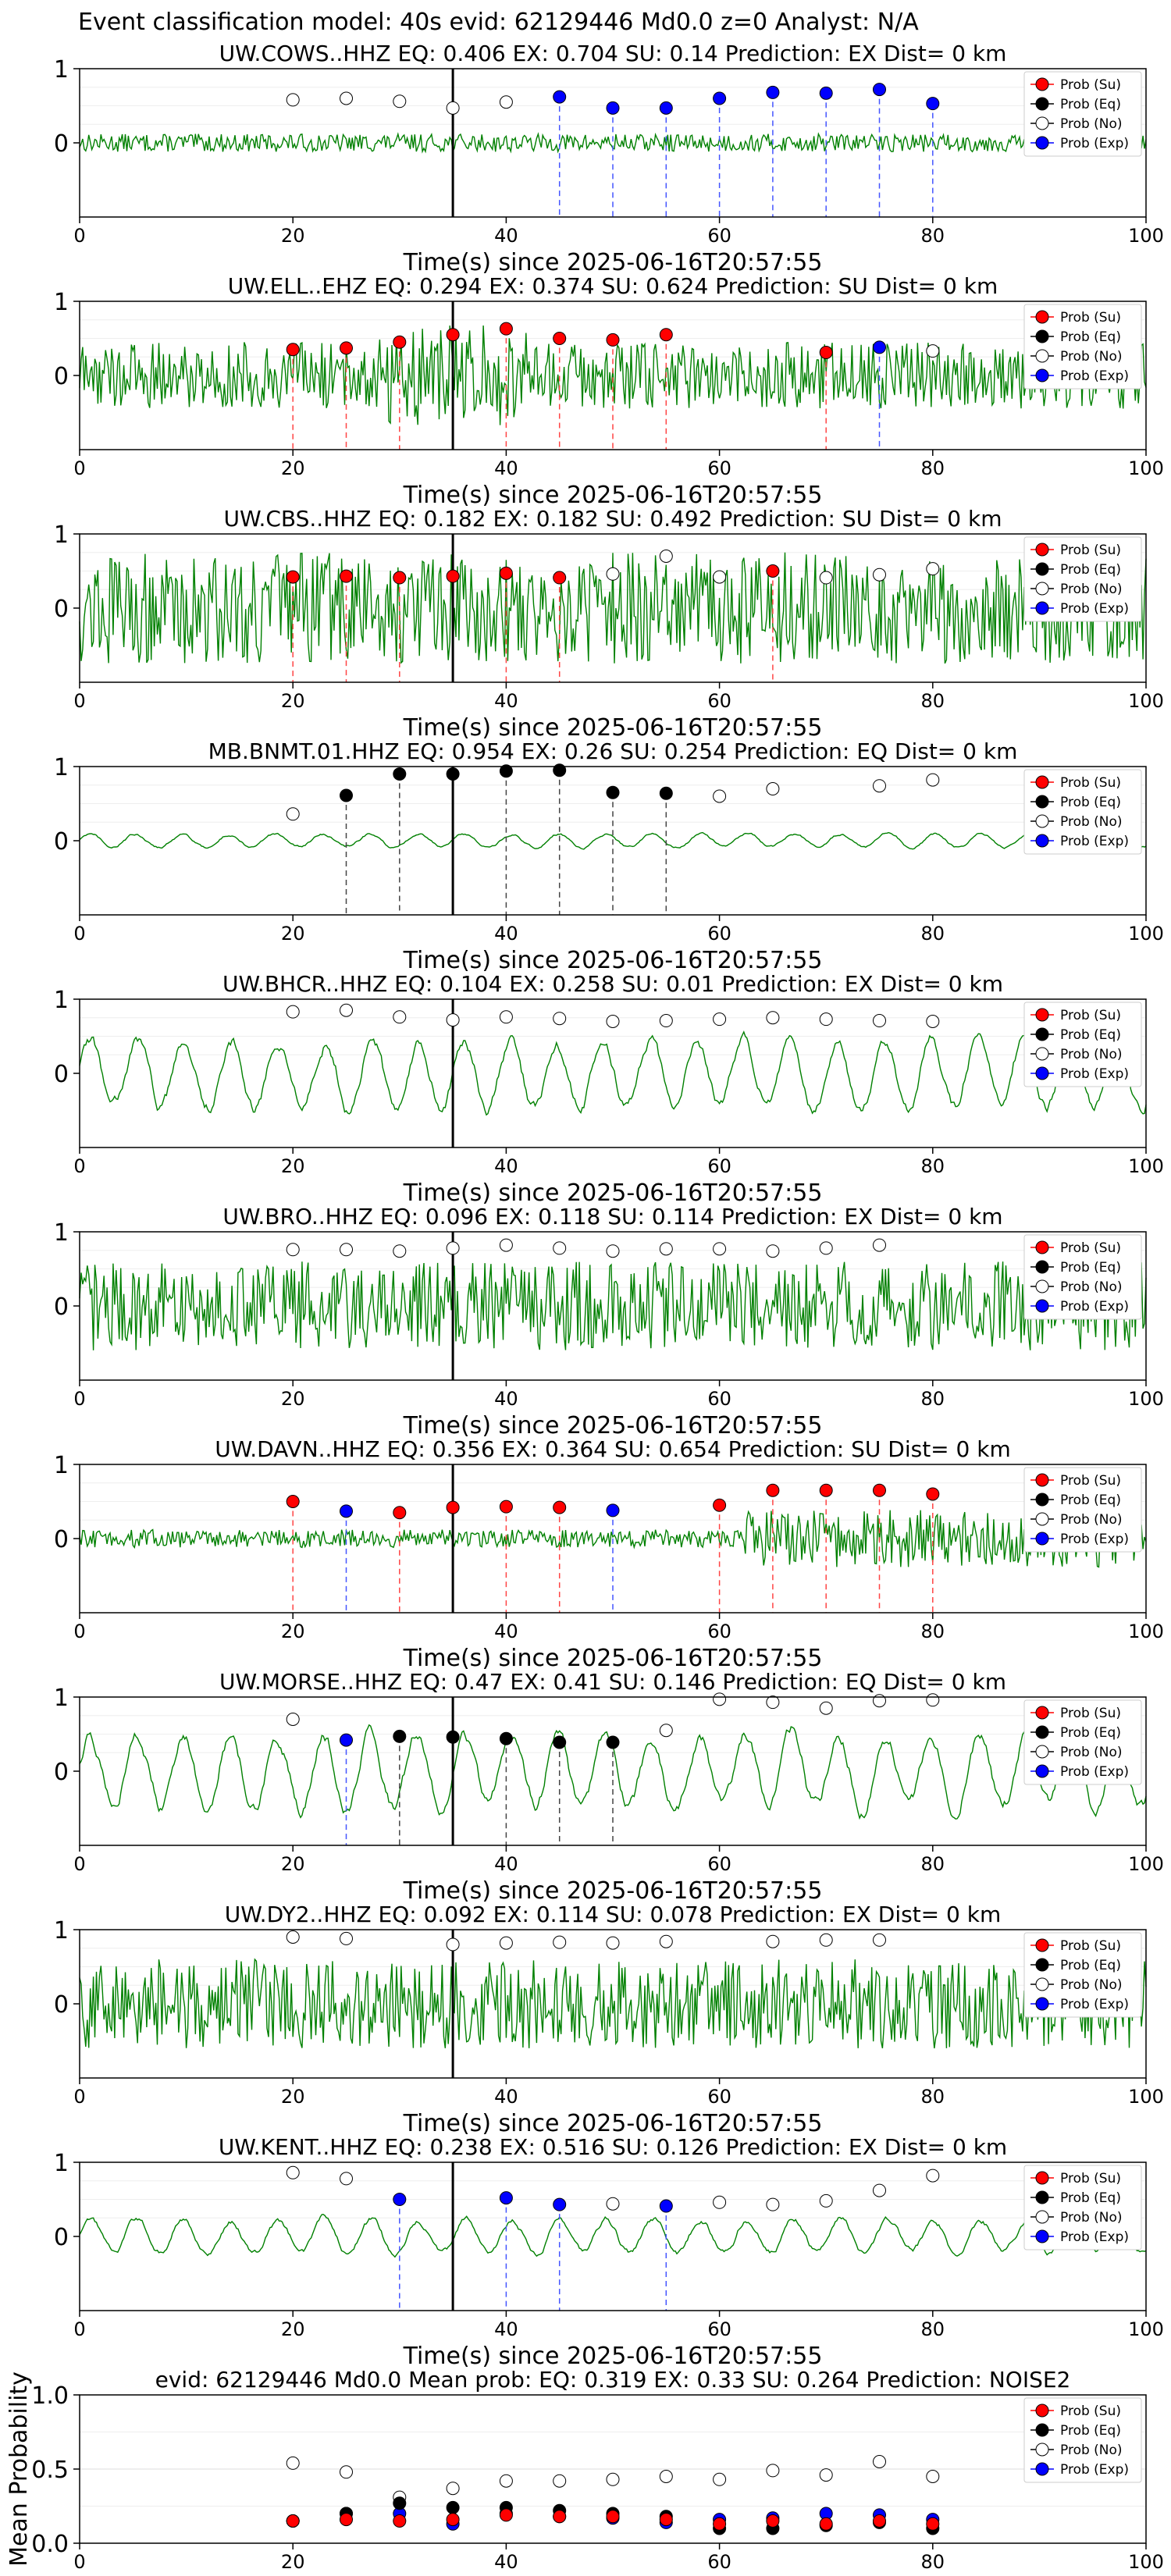 This screenshot has height=2576, width=1171. What do you see at coordinates (19, 2469) in the screenshot?
I see `y-axis-label: Mean Probability` at bounding box center [19, 2469].